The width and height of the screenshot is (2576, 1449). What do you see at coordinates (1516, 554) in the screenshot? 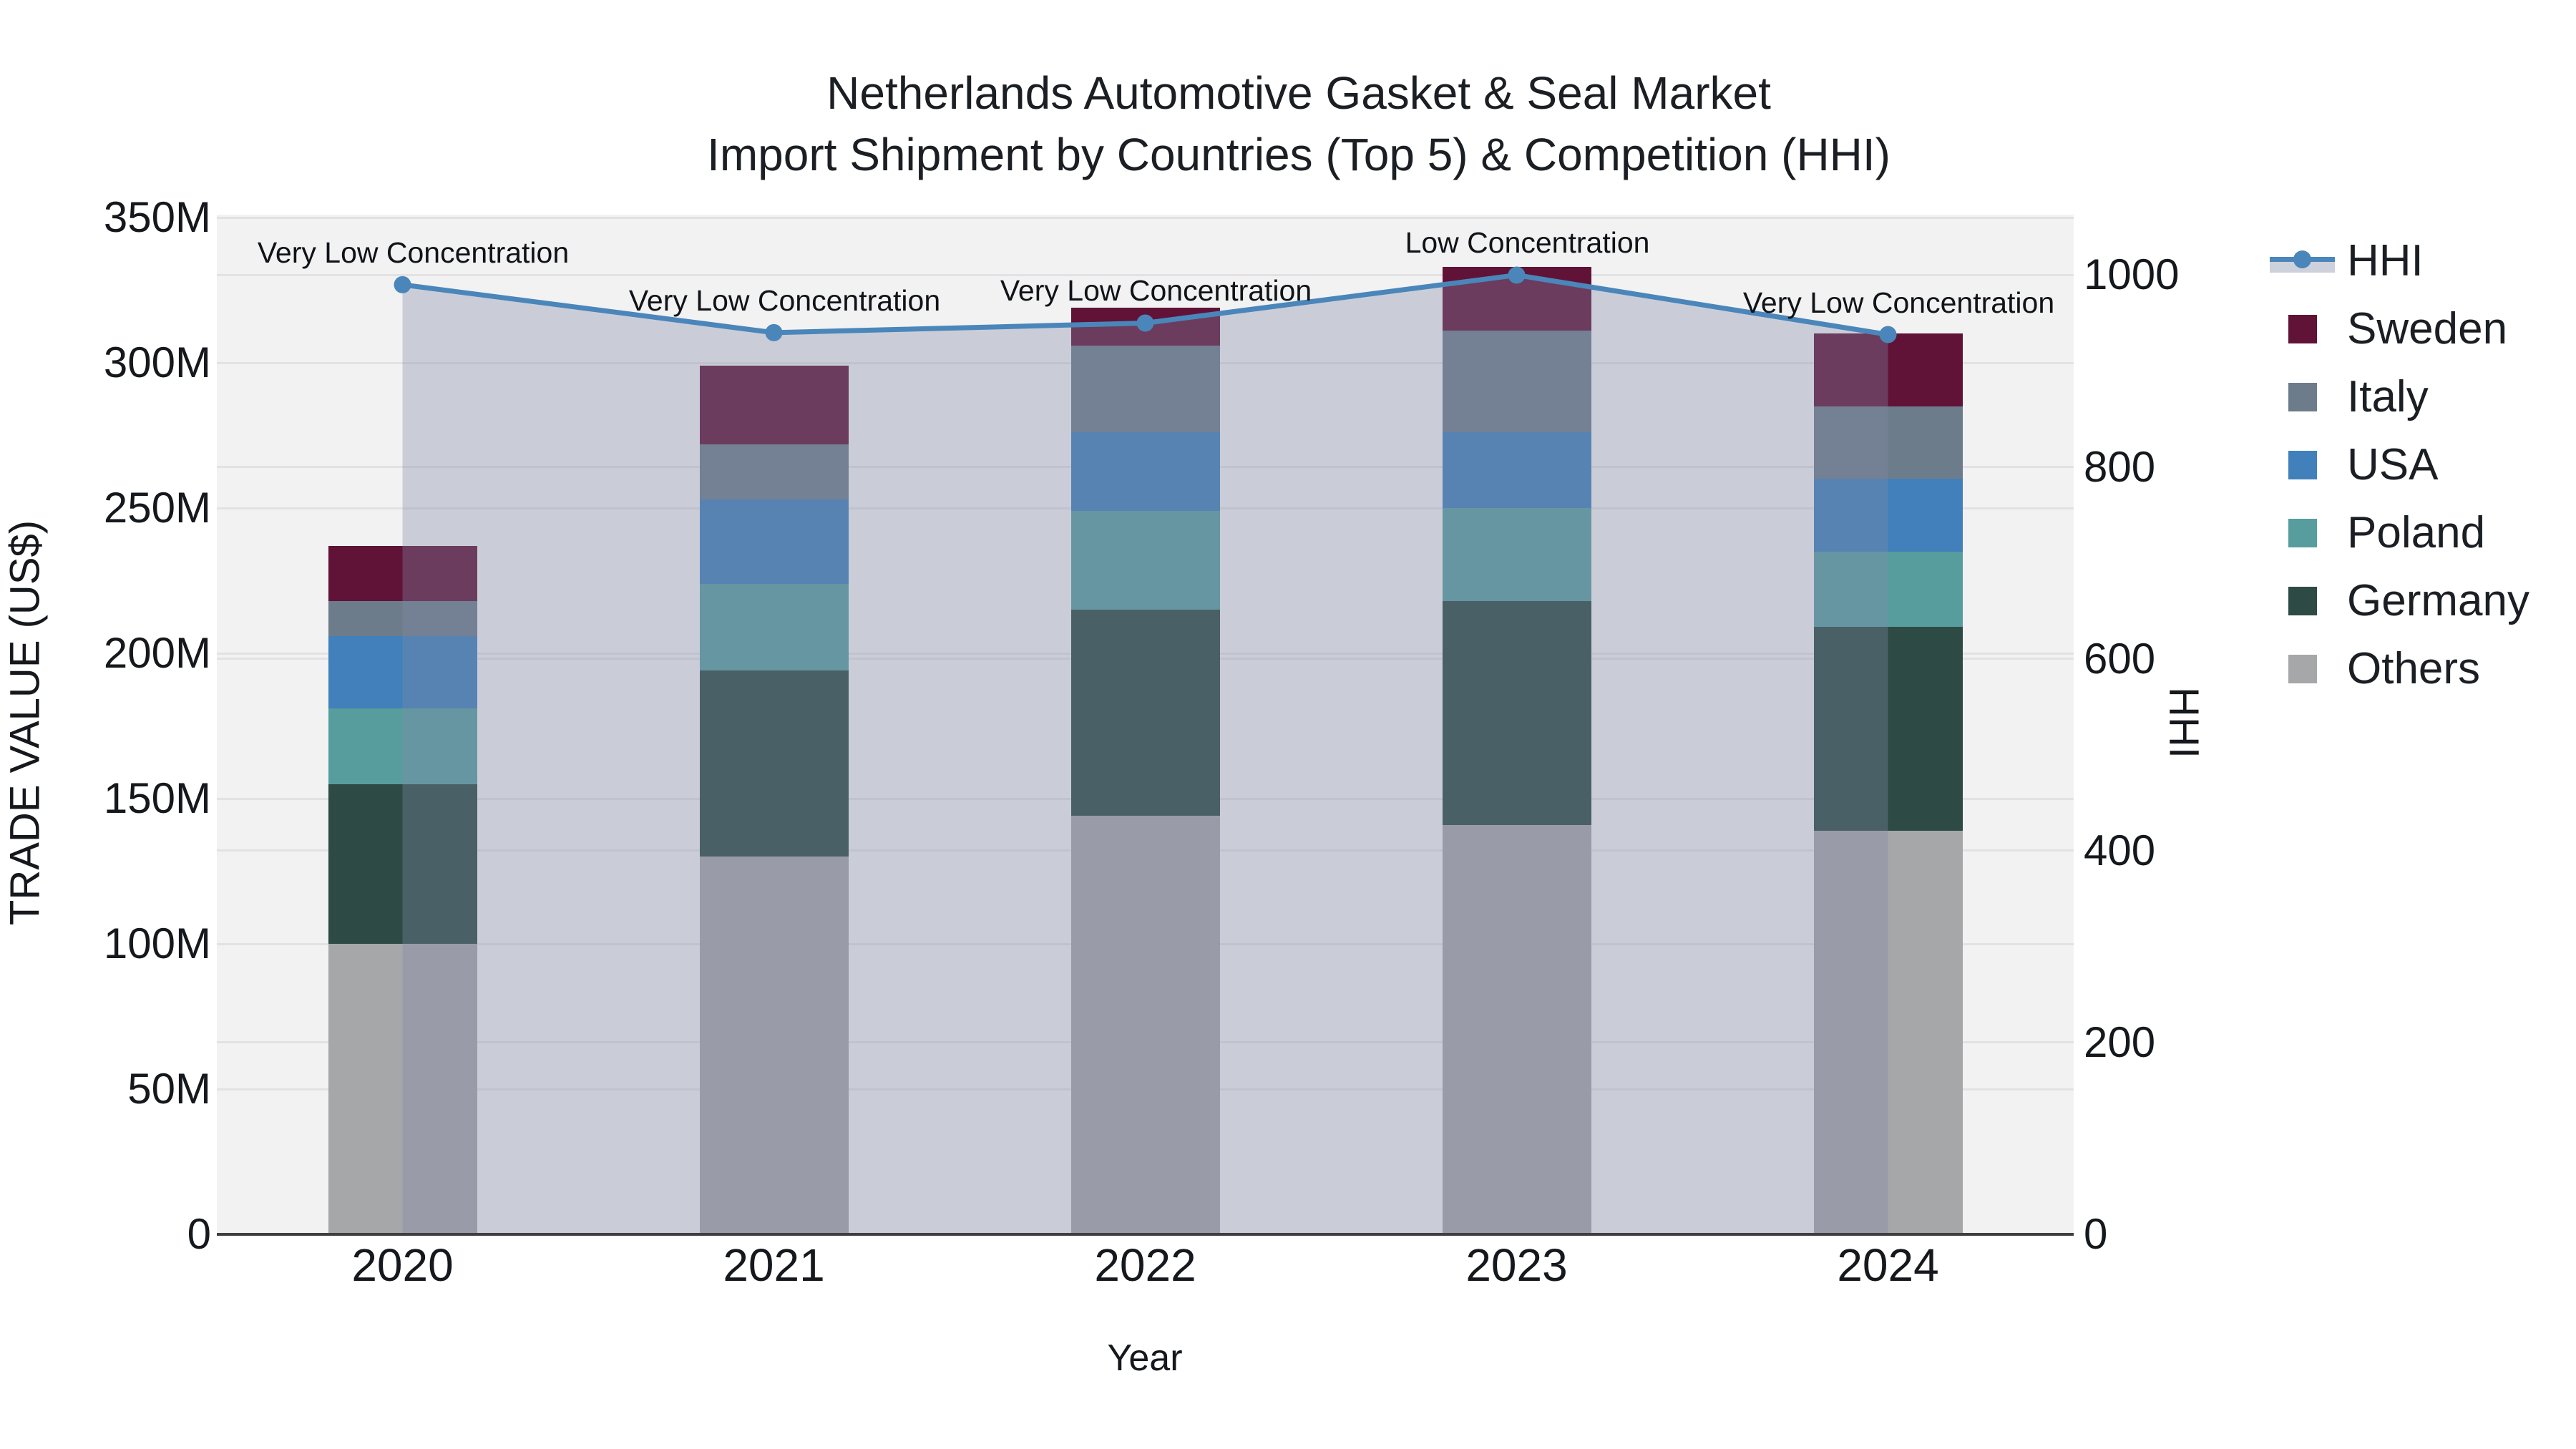
I see `bar-segment-2023-poland` at bounding box center [1516, 554].